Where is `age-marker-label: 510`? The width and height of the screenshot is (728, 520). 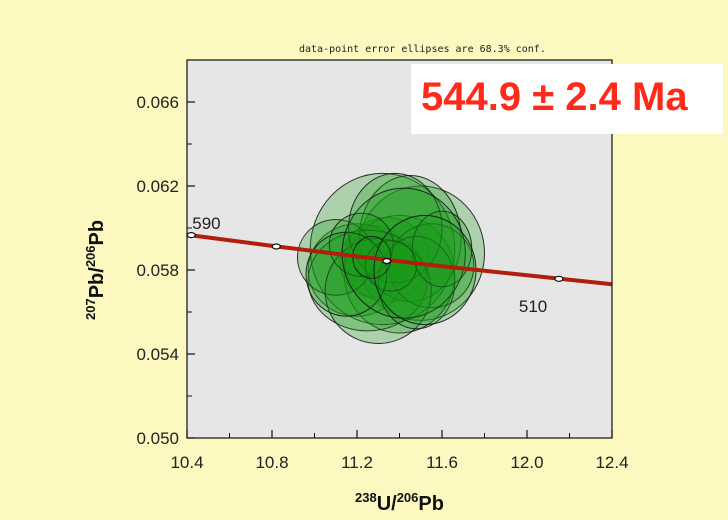 age-marker-label: 510 is located at coordinates (533, 306).